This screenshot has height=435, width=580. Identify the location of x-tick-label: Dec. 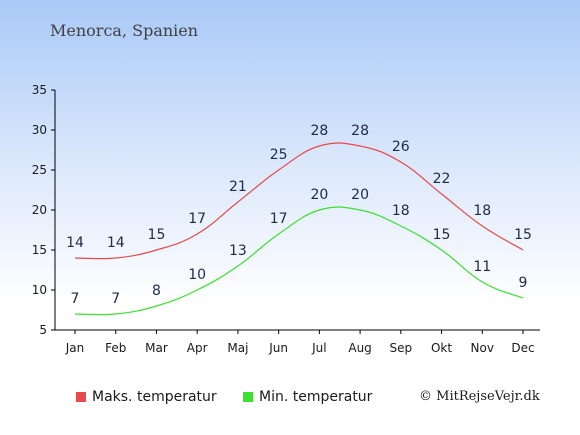
(522, 348).